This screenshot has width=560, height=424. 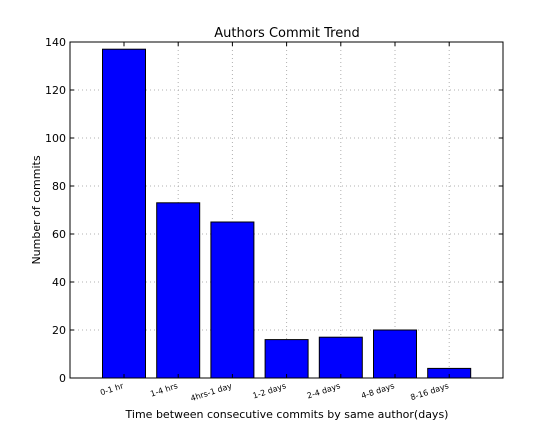 What do you see at coordinates (59, 186) in the screenshot?
I see `y-tick-label: 80` at bounding box center [59, 186].